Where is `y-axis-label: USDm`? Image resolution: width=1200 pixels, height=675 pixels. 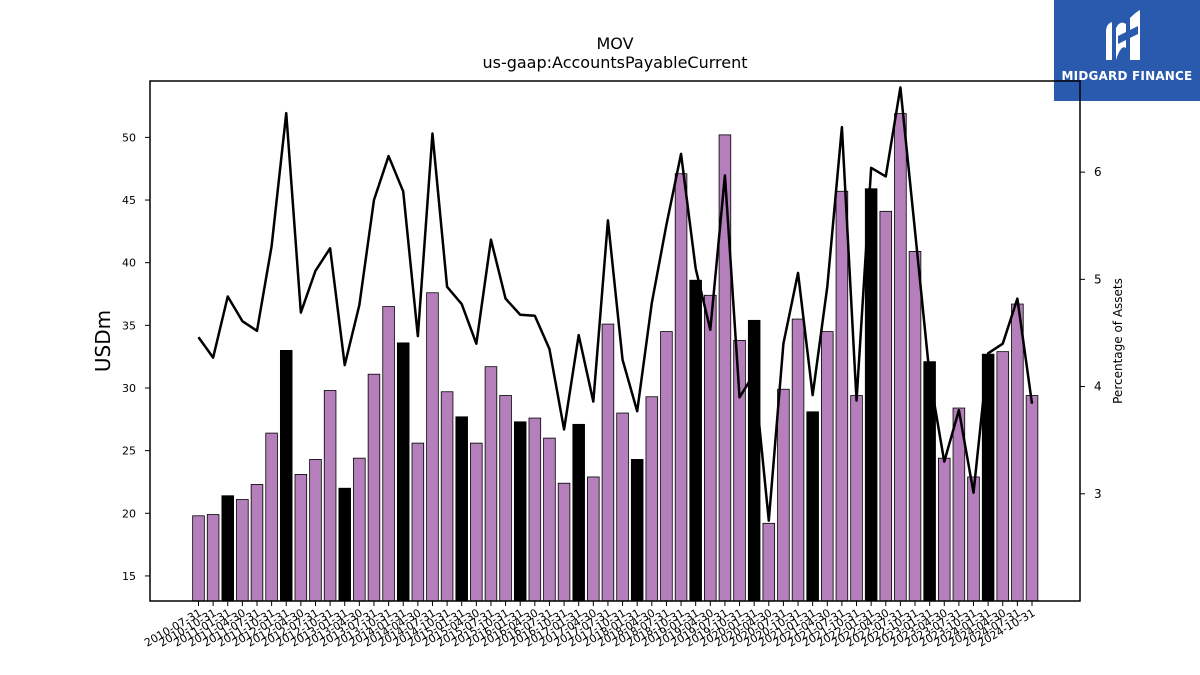
y-axis-label: USDm is located at coordinates (103, 341).